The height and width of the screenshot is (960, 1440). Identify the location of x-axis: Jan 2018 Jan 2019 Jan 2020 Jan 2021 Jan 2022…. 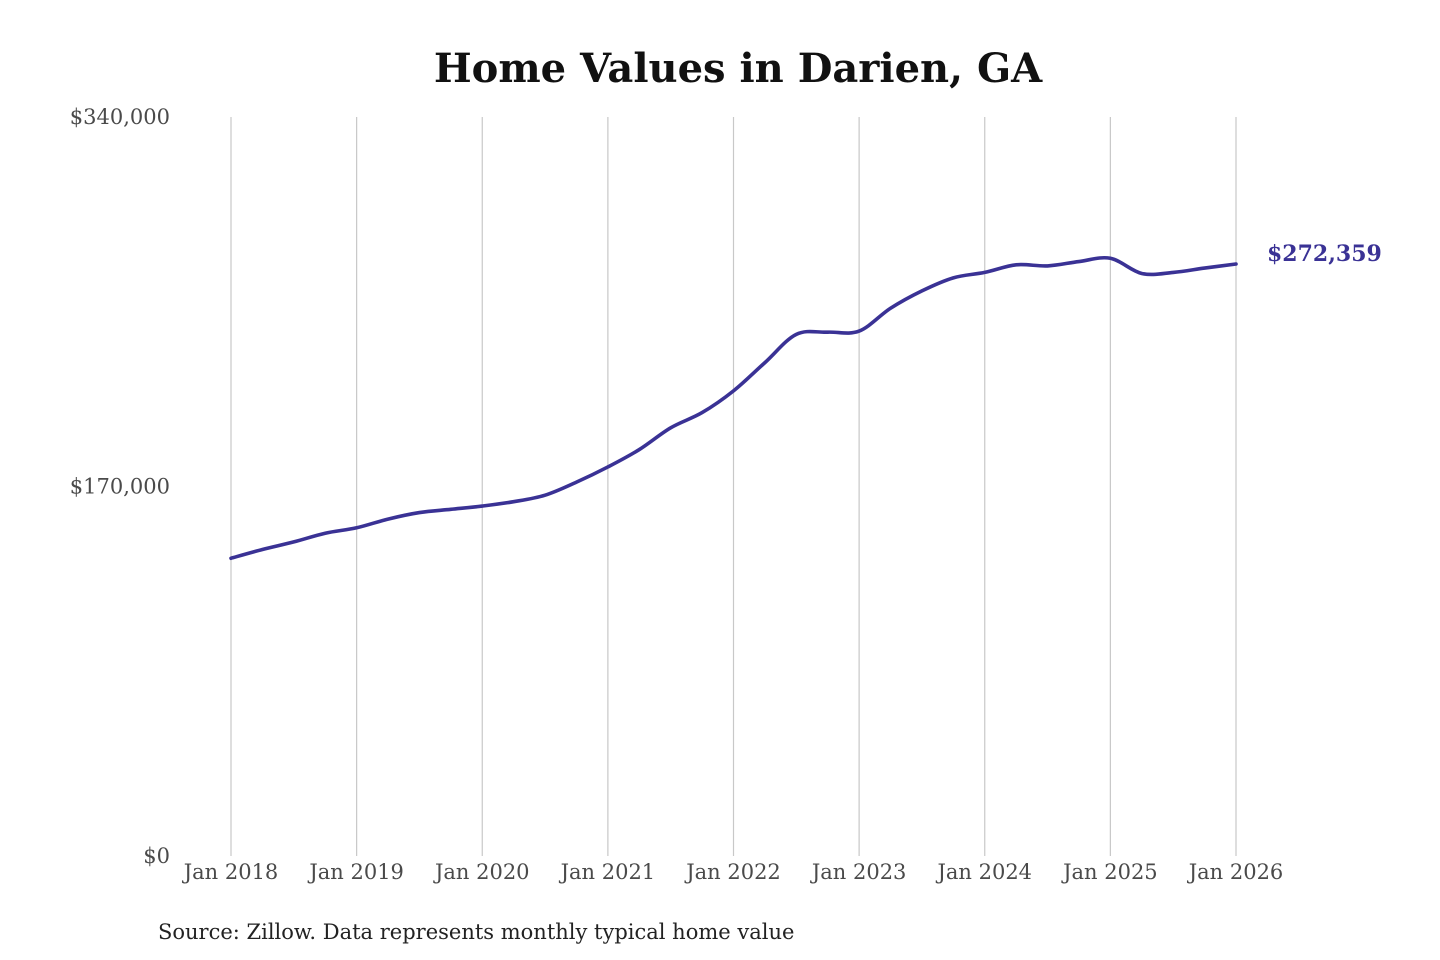
(733, 872).